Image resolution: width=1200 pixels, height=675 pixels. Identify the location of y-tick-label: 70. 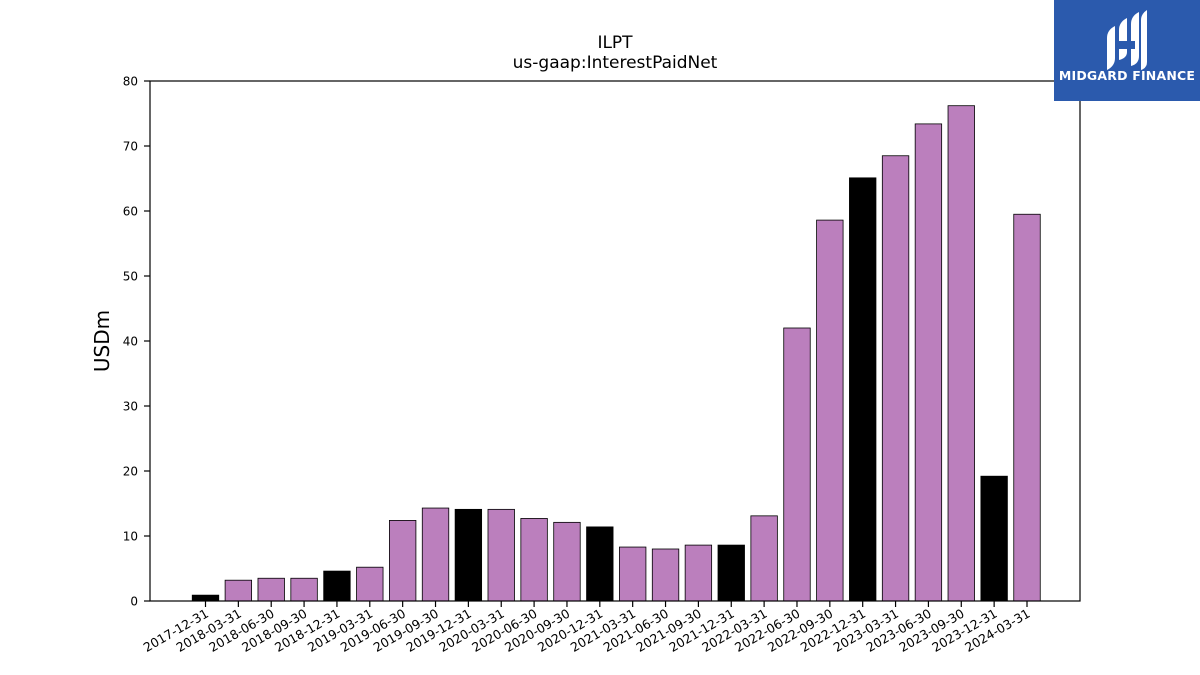
(130, 147).